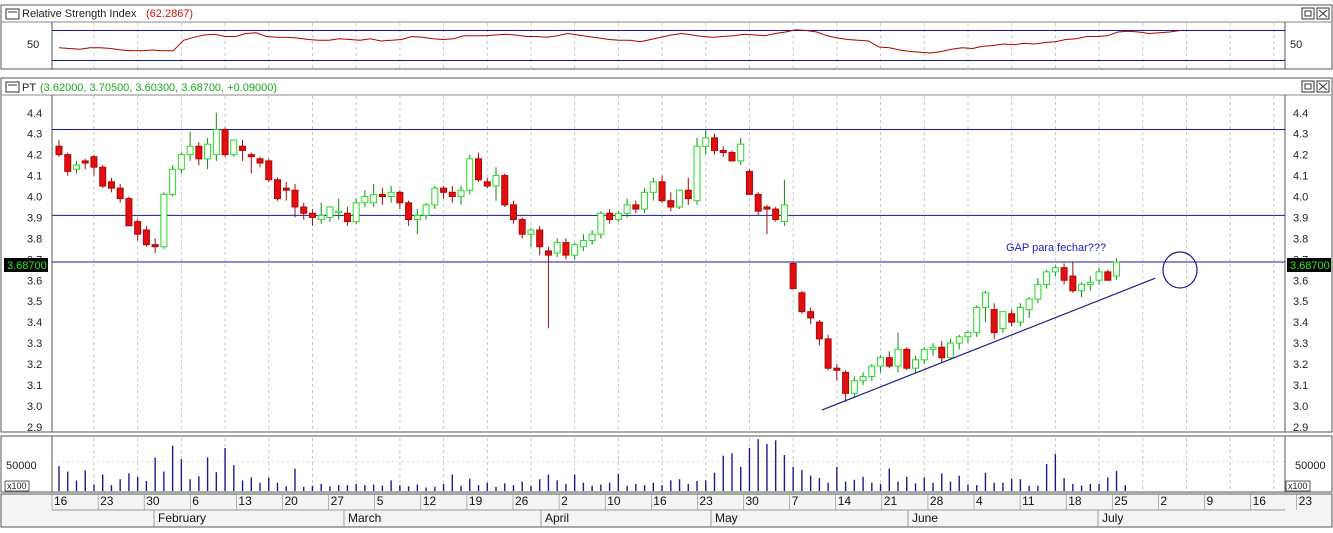  Describe the element at coordinates (1300, 239) in the screenshot. I see `price-tick-label-right: 3.8` at that location.